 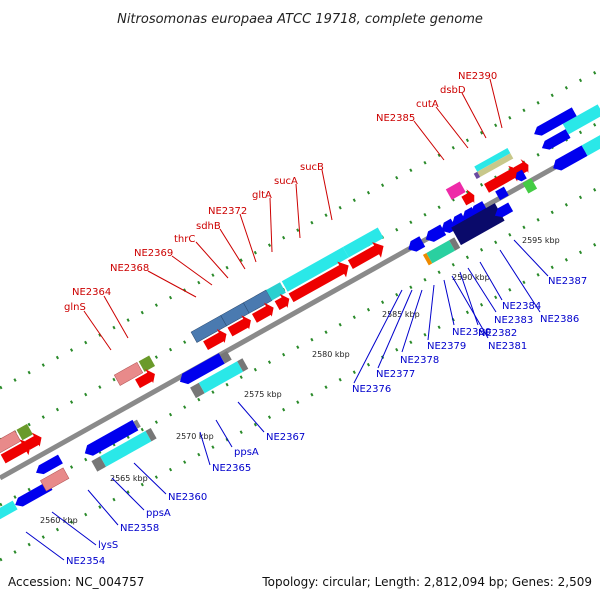 I want to click on gene-label-lyss: lysS, so click(x=108, y=545).